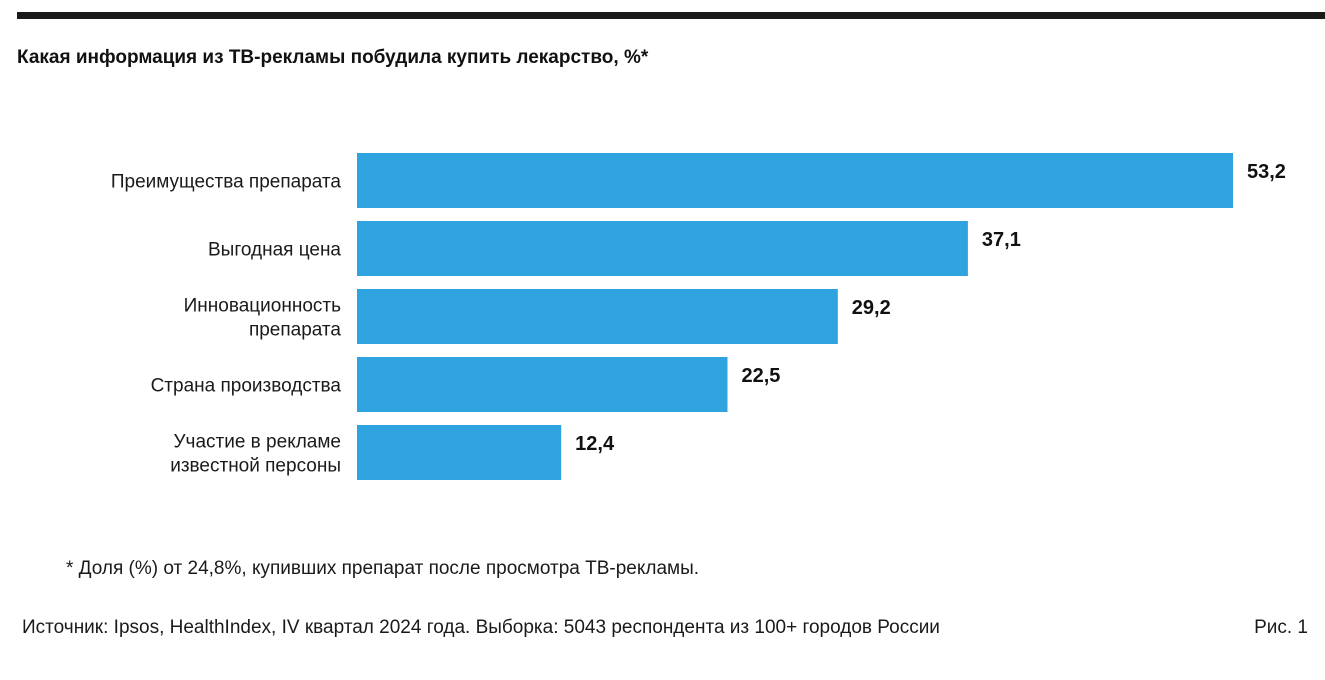 Image resolution: width=1325 pixels, height=680 pixels. Describe the element at coordinates (1001, 240) in the screenshot. I see `value-label-2: 37,1` at that location.